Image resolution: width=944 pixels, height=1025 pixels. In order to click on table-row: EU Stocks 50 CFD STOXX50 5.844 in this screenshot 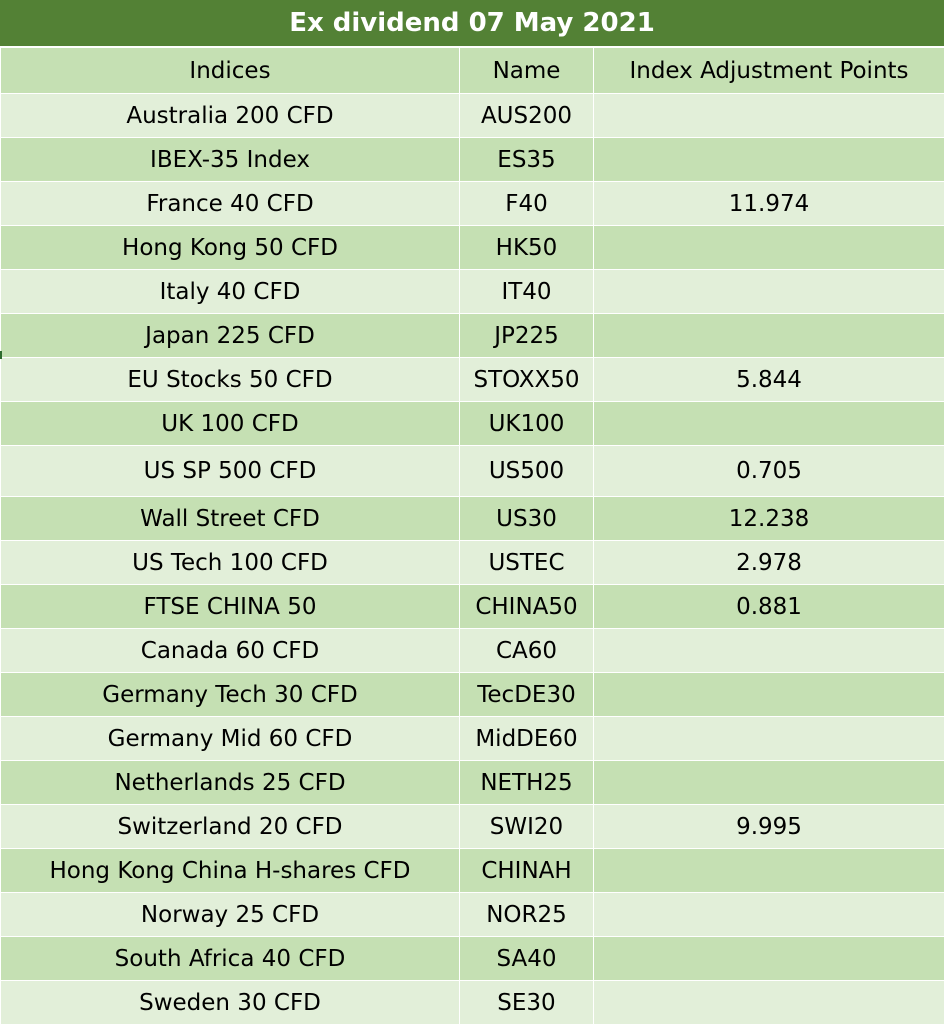, I will do `click(472, 380)`.